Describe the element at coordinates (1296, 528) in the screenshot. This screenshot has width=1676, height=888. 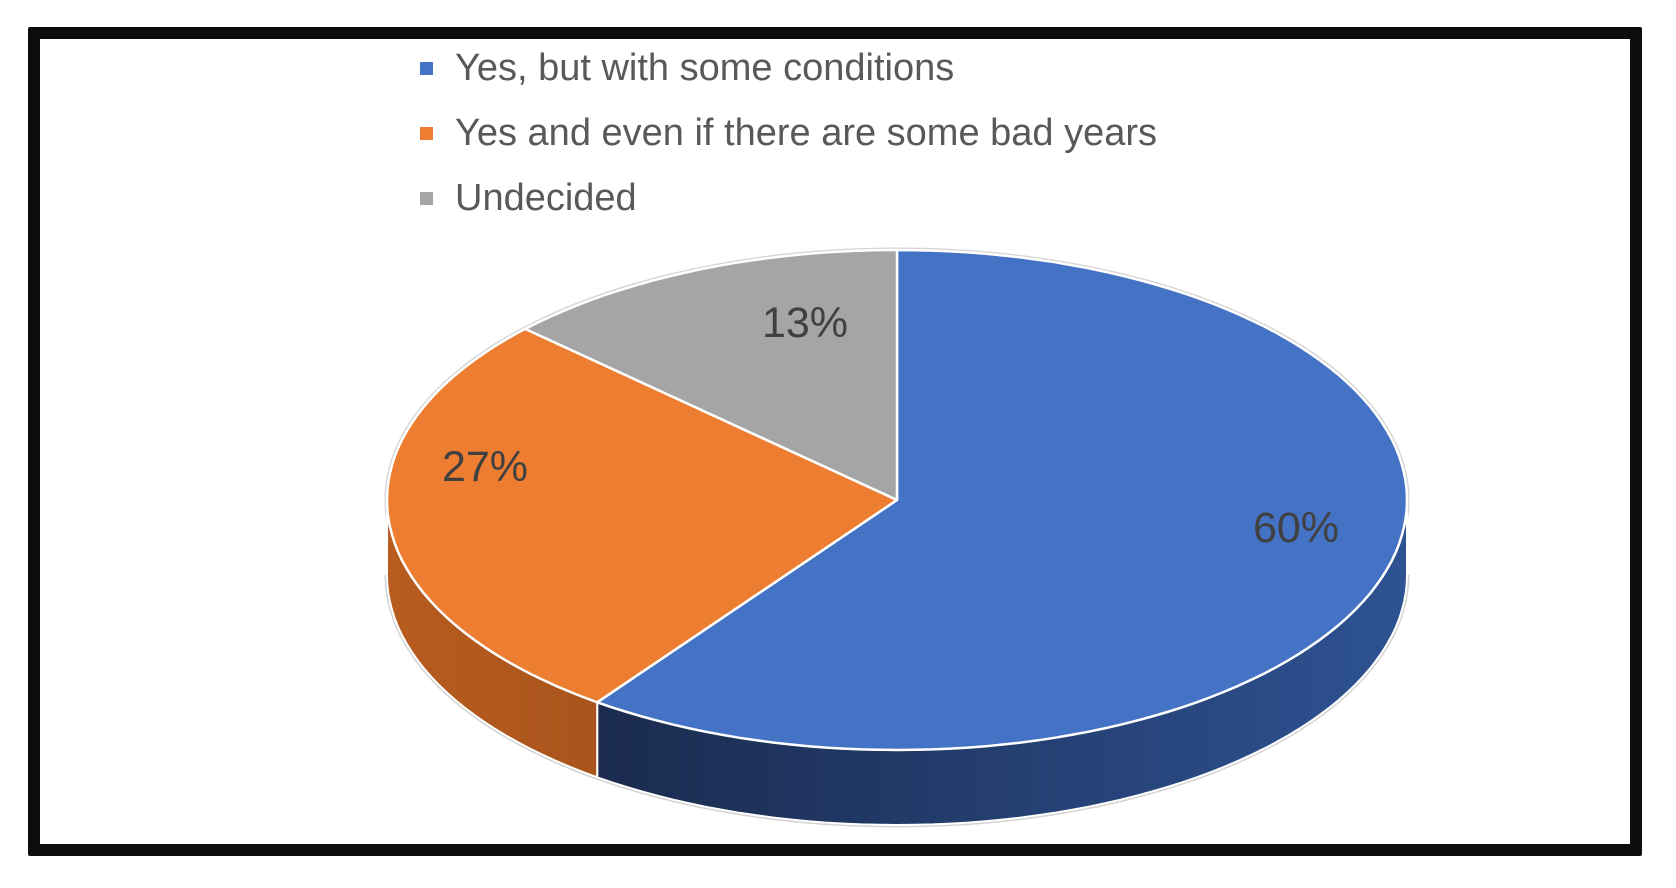
I see `data-label-0: 60%` at that location.